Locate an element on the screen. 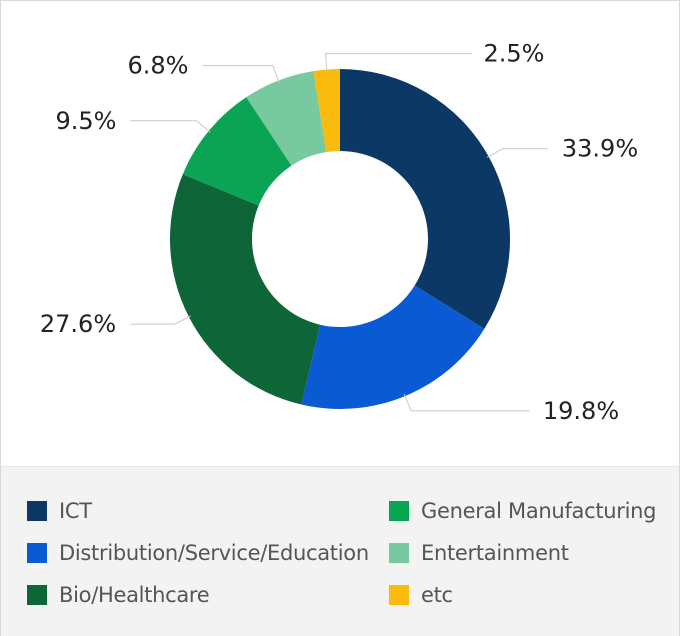 Image resolution: width=680 pixels, height=636 pixels. legend-label-etc: etc is located at coordinates (437, 595).